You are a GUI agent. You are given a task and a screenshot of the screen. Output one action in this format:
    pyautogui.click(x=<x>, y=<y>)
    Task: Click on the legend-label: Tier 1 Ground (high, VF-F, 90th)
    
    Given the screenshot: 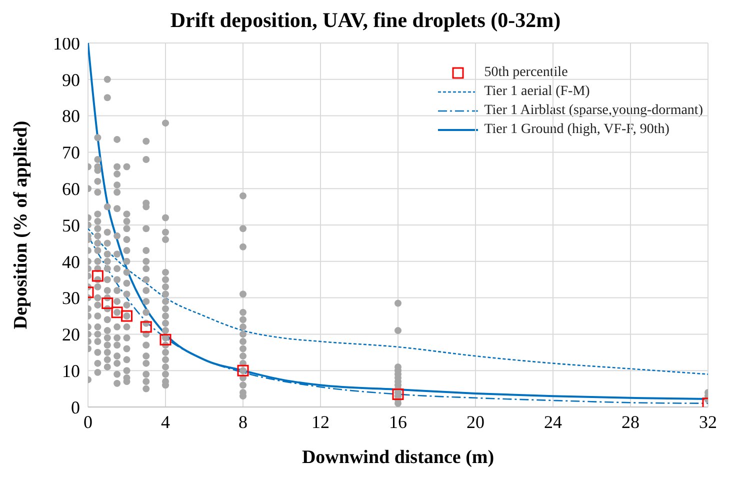 What is the action you would take?
    pyautogui.click(x=577, y=130)
    